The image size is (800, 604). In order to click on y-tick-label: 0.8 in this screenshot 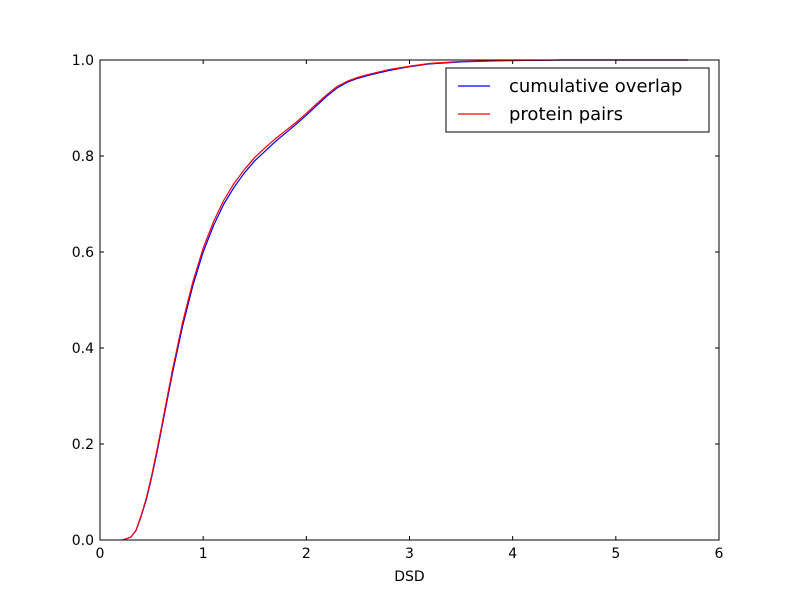, I will do `click(83, 157)`.